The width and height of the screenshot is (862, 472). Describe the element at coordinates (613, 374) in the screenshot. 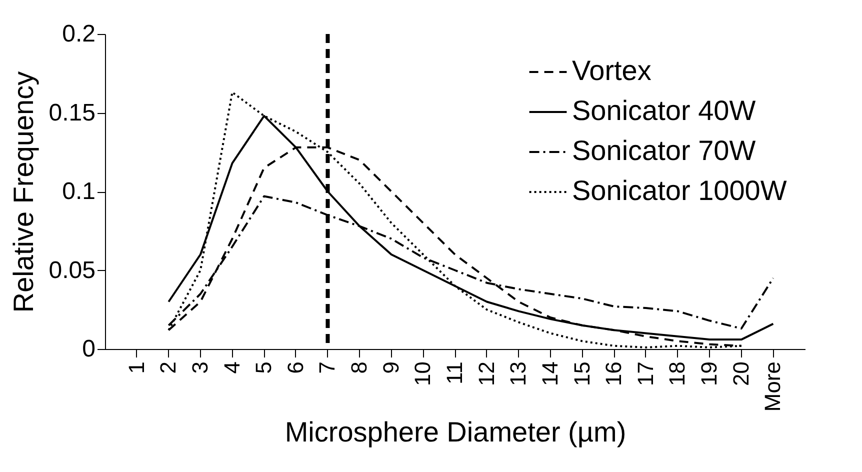

I see `x-tick-label: 16` at that location.